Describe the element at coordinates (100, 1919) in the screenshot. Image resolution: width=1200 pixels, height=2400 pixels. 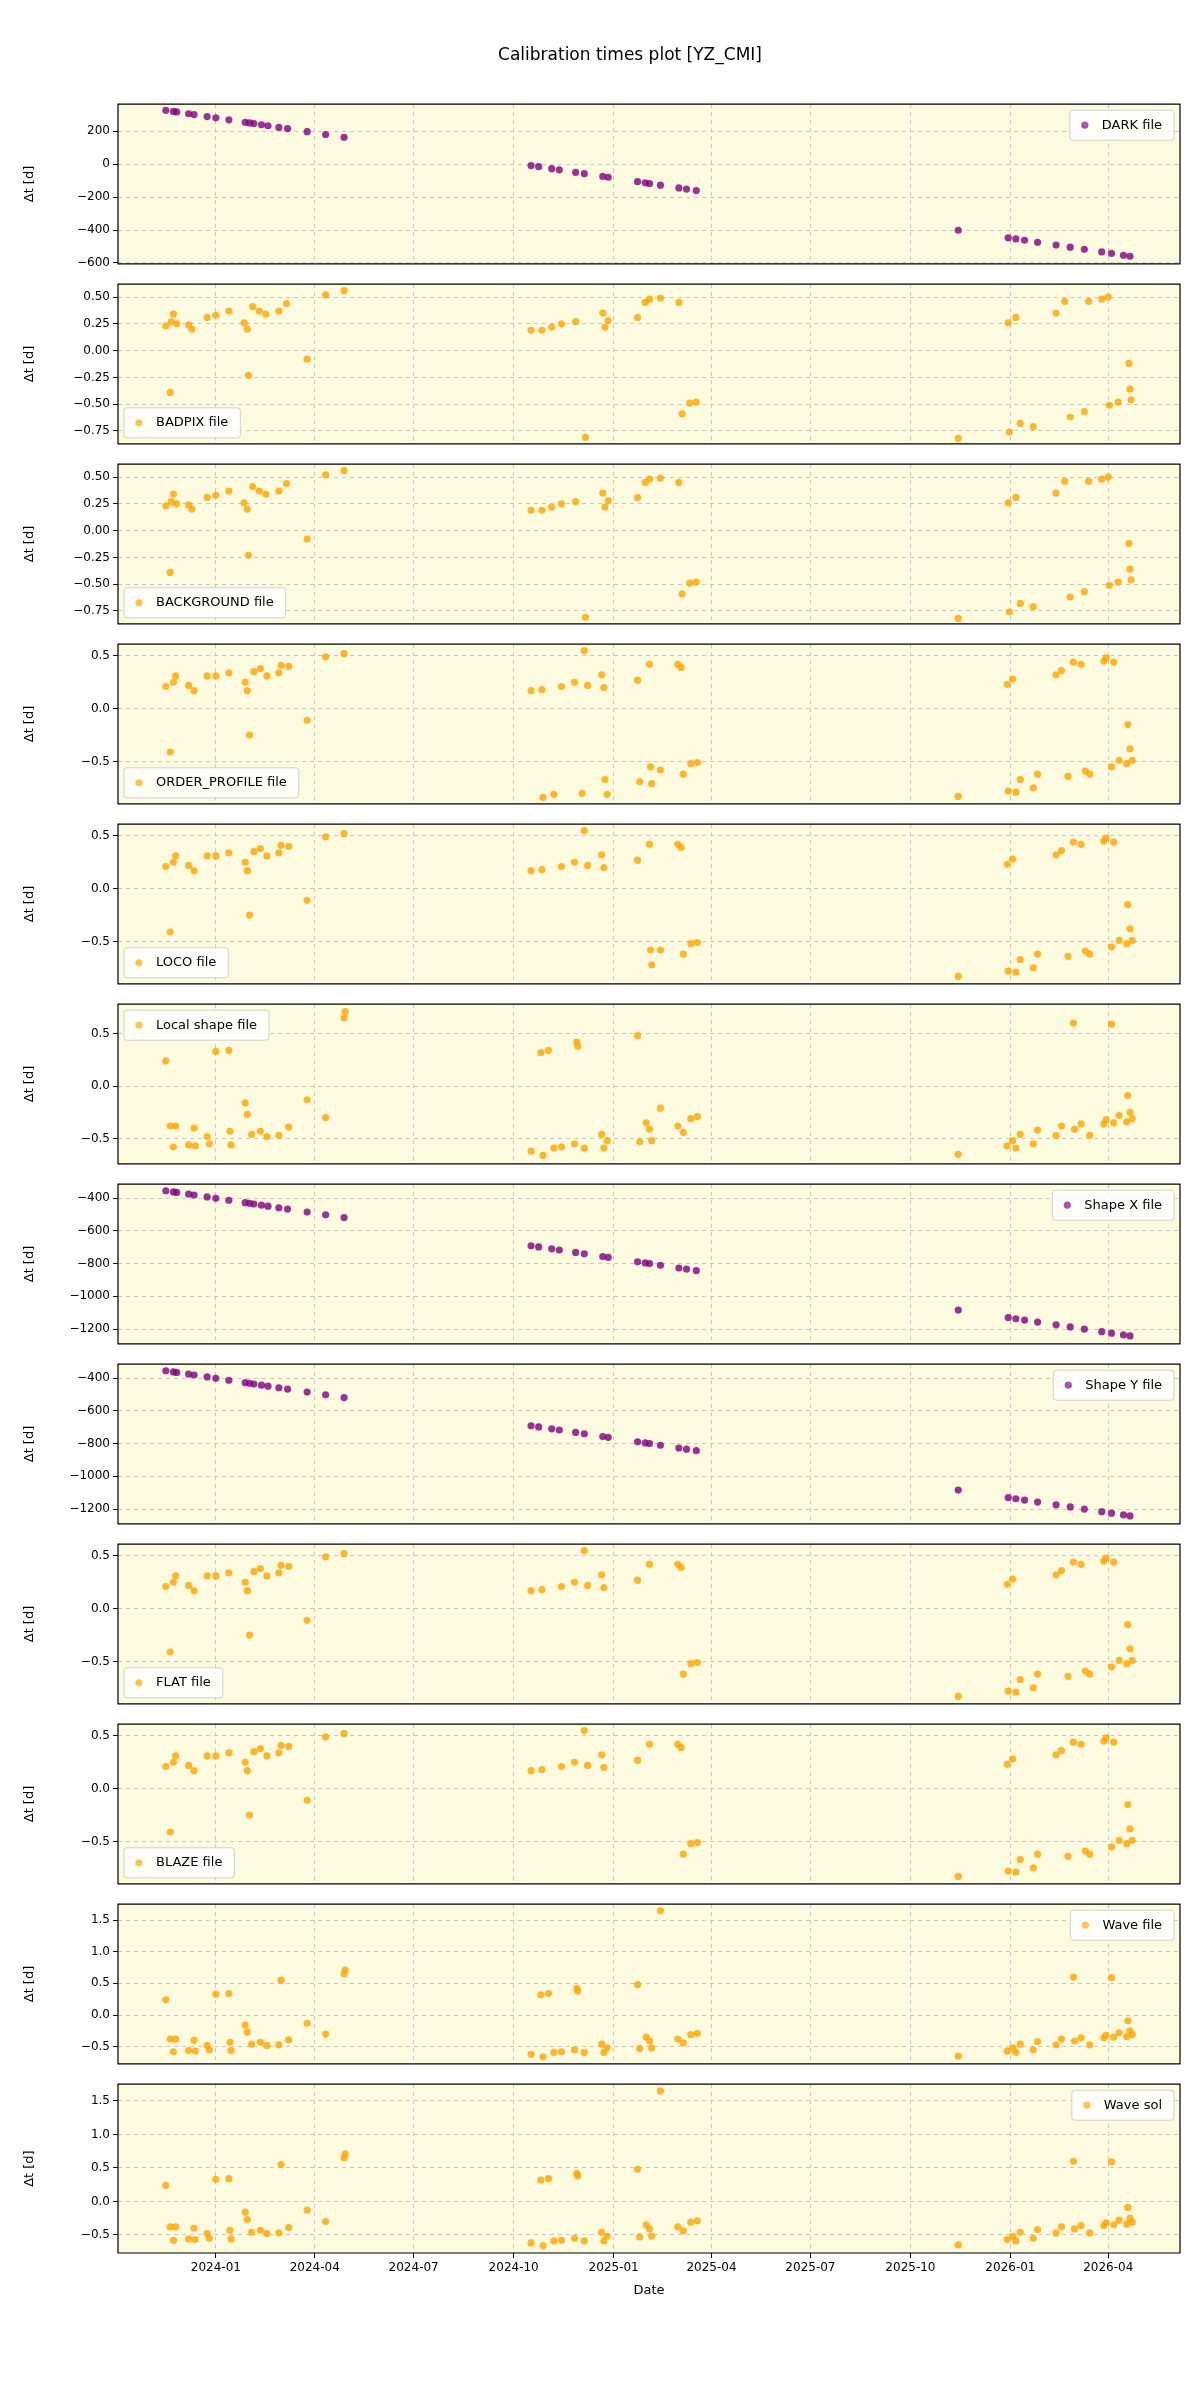
I see `y-tick-label: 1.5` at that location.